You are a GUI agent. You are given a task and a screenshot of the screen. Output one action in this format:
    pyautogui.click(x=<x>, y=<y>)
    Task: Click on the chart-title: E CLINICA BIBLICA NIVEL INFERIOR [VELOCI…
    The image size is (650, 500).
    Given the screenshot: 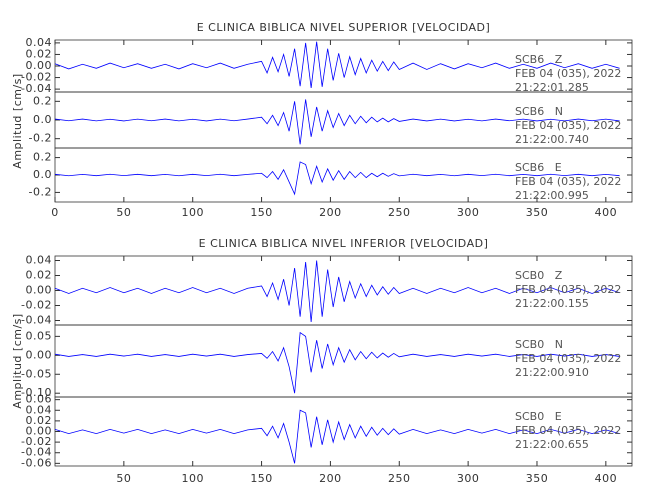 What is the action you would take?
    pyautogui.click(x=344, y=243)
    